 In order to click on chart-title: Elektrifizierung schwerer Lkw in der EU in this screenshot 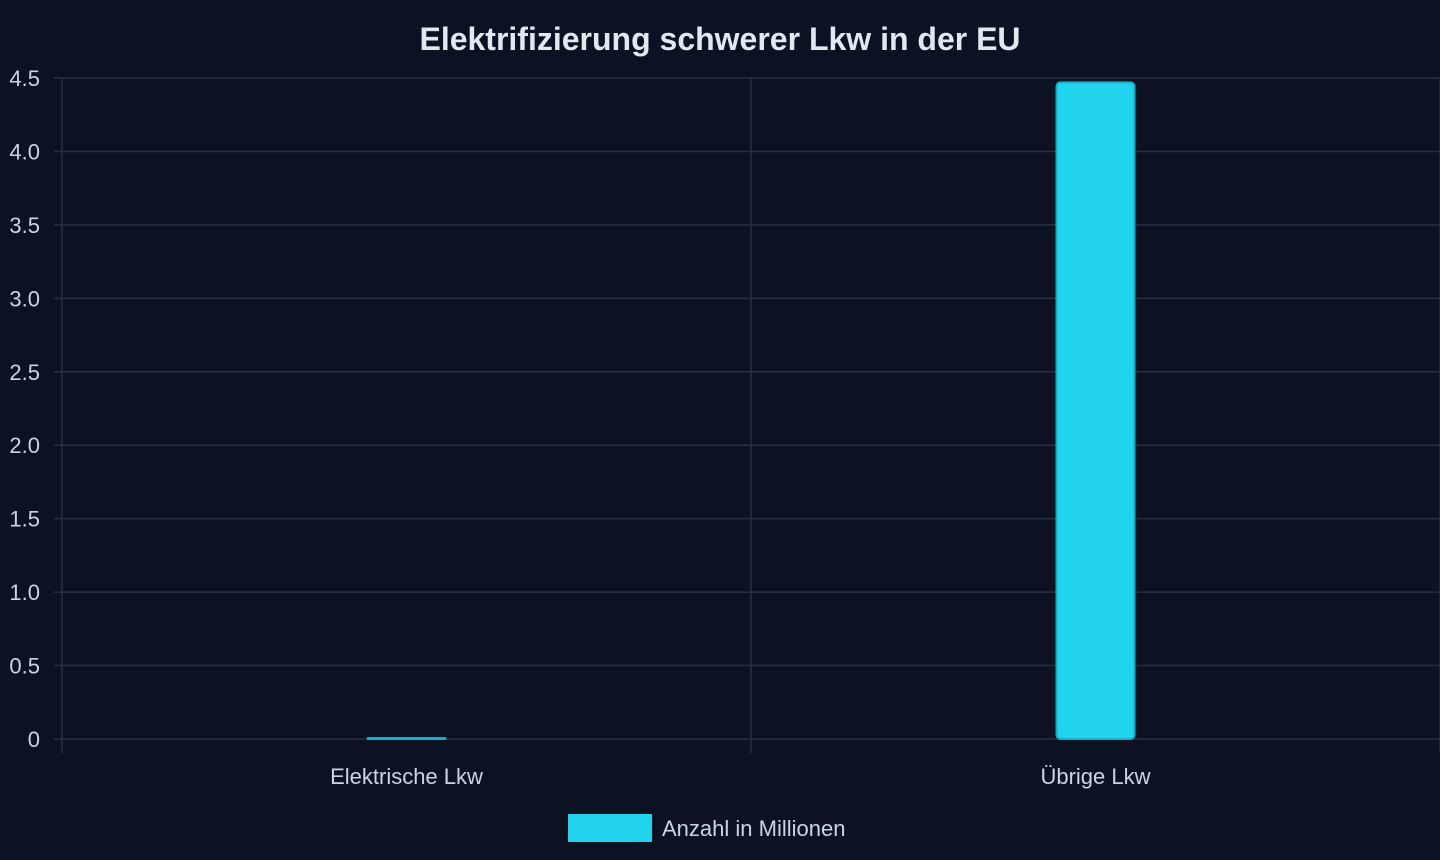, I will do `click(719, 39)`.